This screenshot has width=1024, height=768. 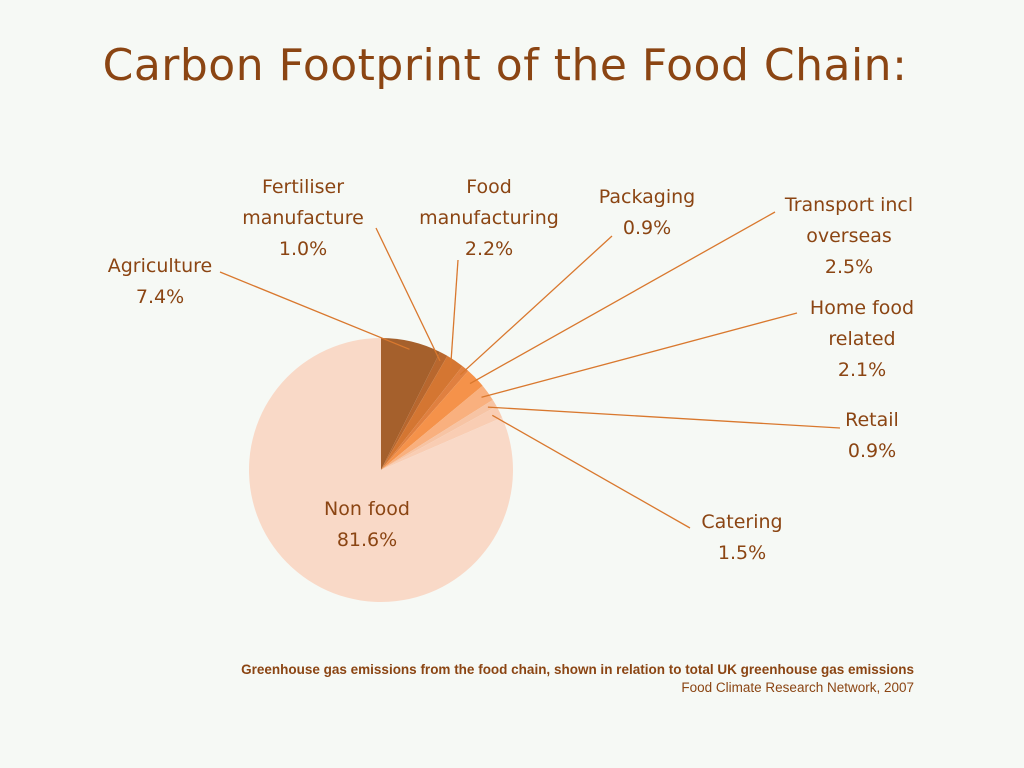 I want to click on pie-slice-packaging, so click(x=425, y=418).